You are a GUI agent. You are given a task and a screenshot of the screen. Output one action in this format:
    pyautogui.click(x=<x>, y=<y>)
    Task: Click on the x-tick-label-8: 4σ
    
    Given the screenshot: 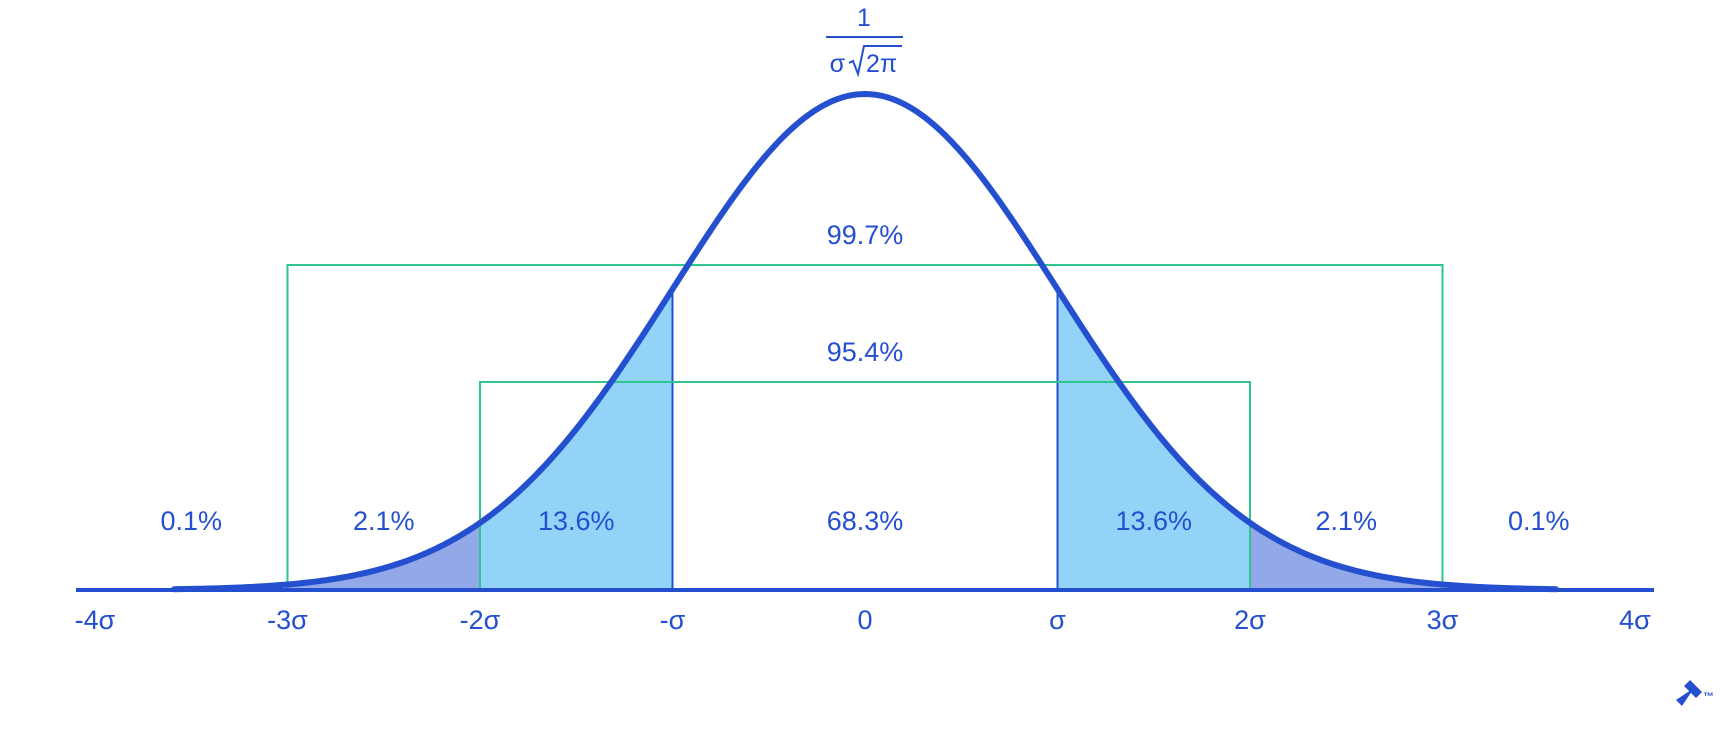 What is the action you would take?
    pyautogui.click(x=1635, y=620)
    